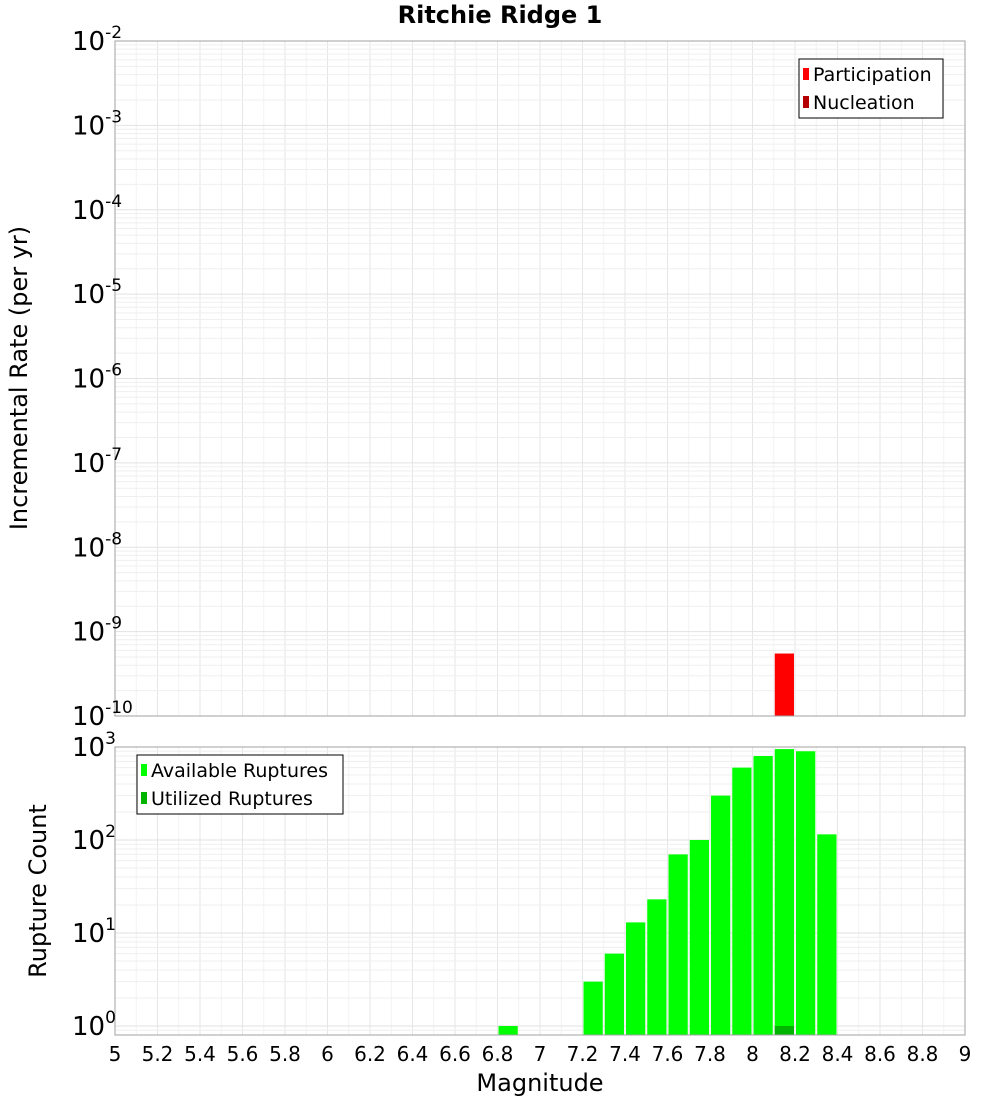 The image size is (1000, 1100). What do you see at coordinates (94, 1025) in the screenshot?
I see `y-tick-label: 10⁰` at bounding box center [94, 1025].